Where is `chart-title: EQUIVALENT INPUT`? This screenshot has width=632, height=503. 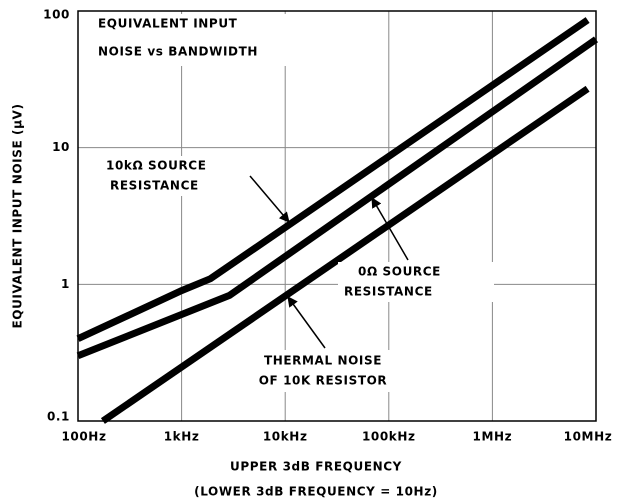 chart-title: EQUIVALENT INPUT is located at coordinates (168, 24).